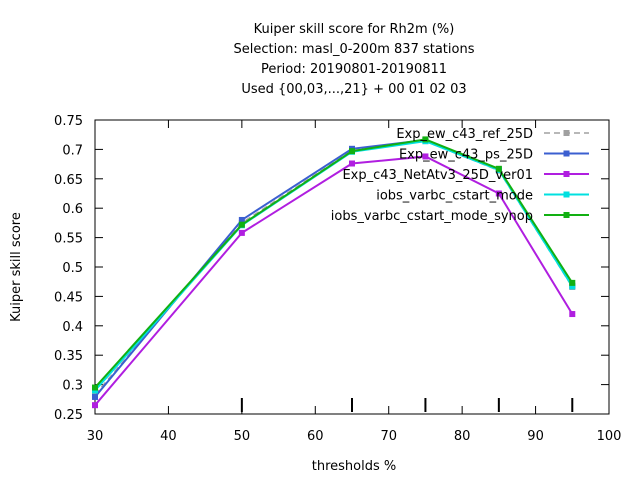 Image resolution: width=640 pixels, height=480 pixels. Describe the element at coordinates (462, 436) in the screenshot. I see `x-tick-label: 80` at that location.